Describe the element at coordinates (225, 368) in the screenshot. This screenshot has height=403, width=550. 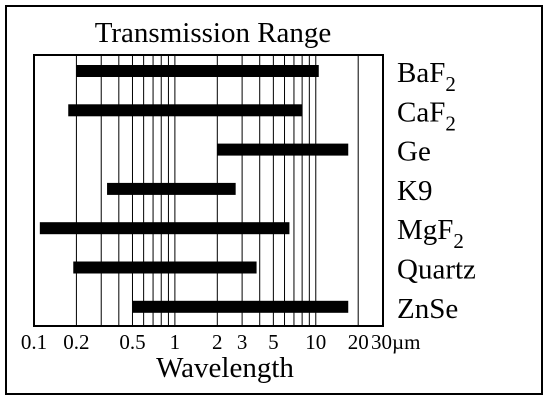
I see `x-axis-label: Wavelength` at that location.